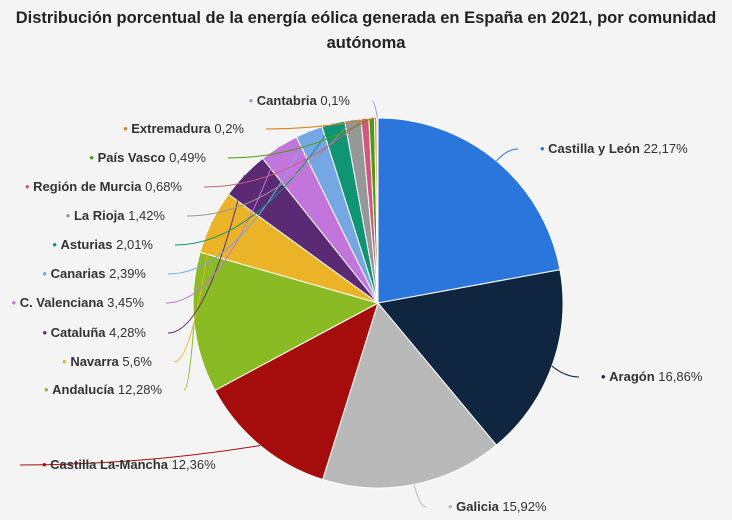 This screenshot has height=520, width=732. I want to click on data-label: • Cantabria 0,1%, so click(300, 100).